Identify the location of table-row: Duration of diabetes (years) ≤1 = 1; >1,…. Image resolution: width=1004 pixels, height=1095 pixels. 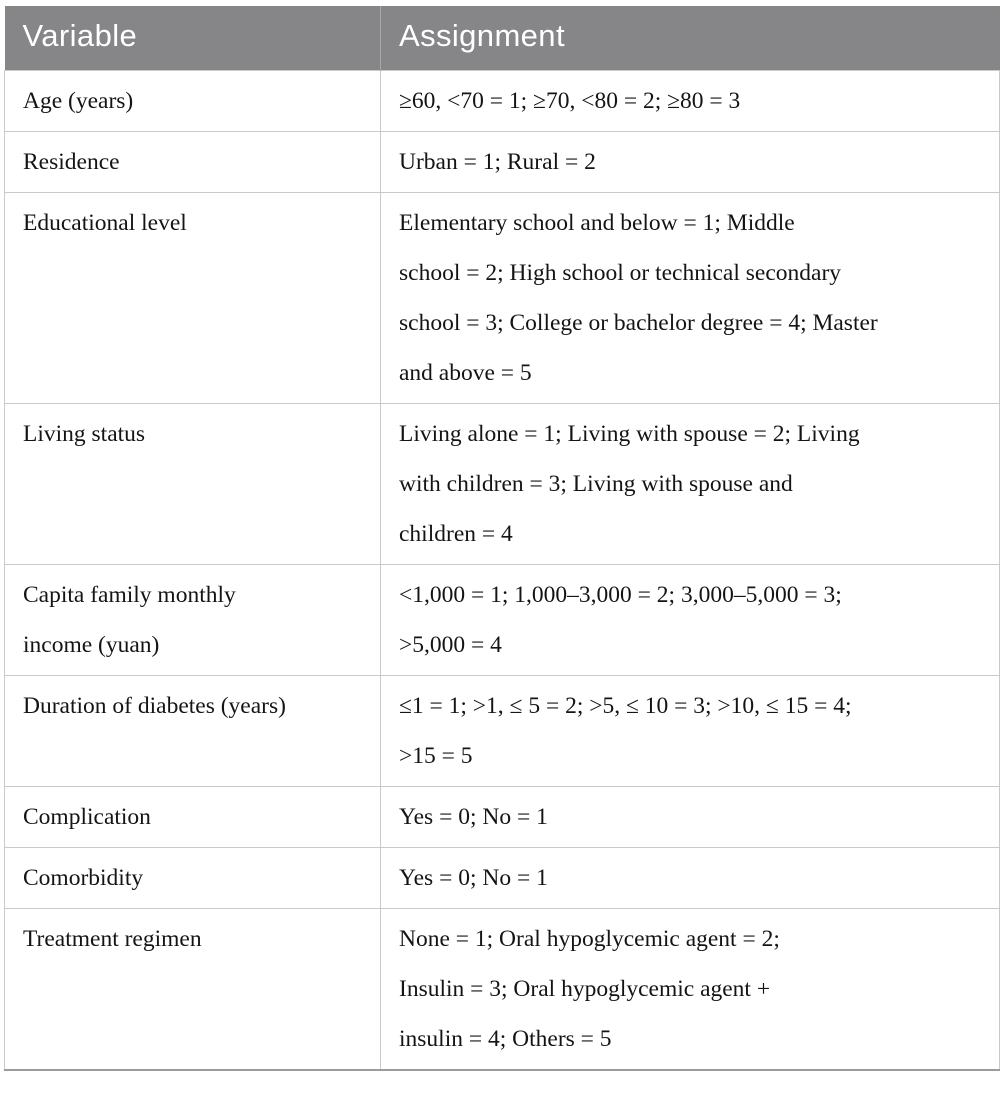
(502, 731).